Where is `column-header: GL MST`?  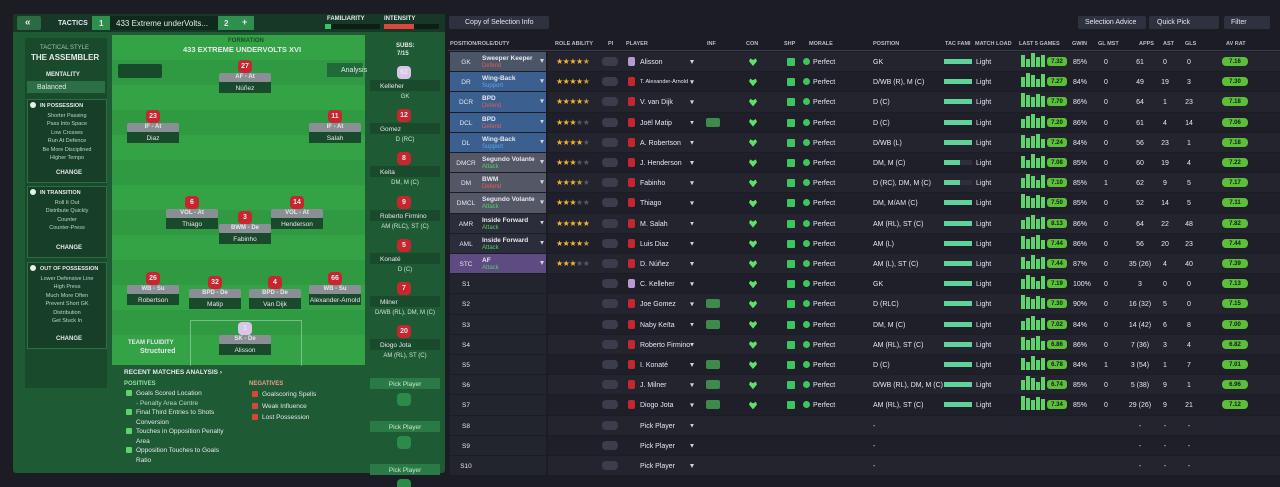 column-header: GL MST is located at coordinates (1108, 44).